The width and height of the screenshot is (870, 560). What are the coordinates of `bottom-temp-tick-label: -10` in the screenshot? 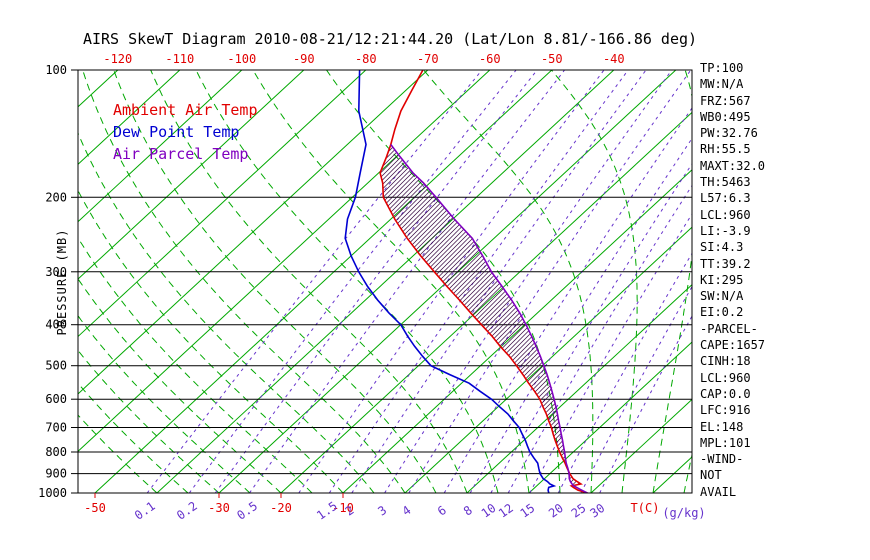 It's located at (343, 508).